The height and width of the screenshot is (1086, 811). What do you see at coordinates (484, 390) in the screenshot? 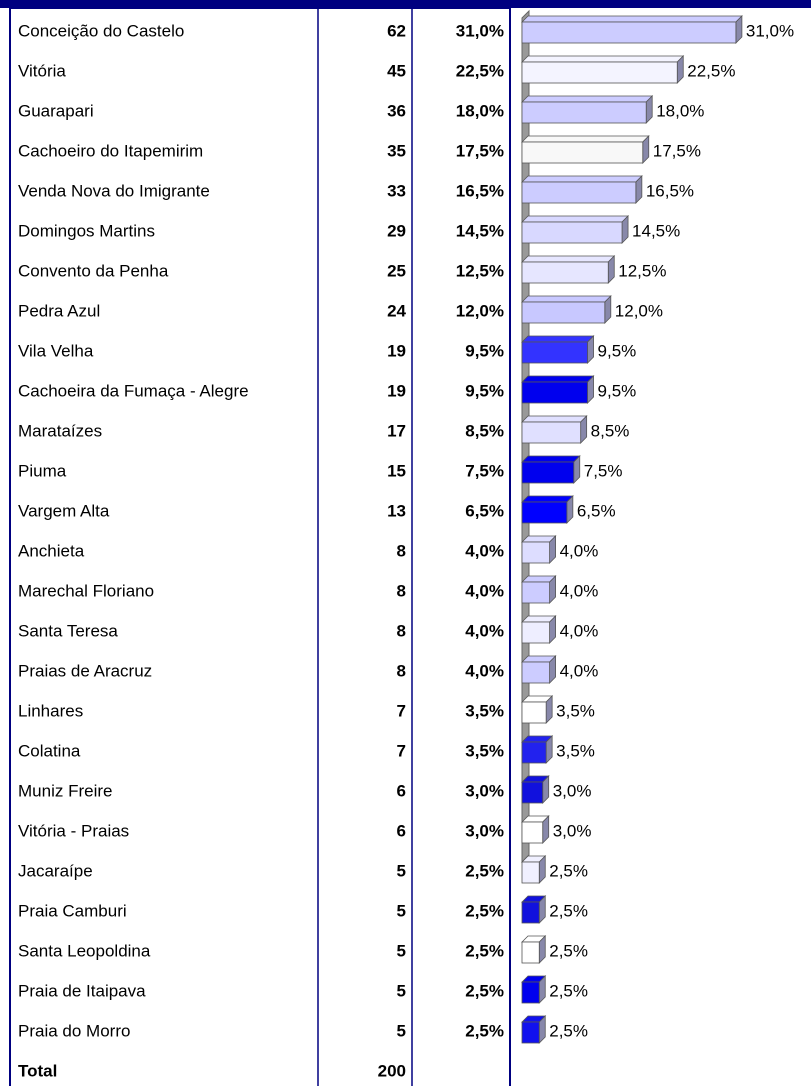
I see `percent: 9,5%` at bounding box center [484, 390].